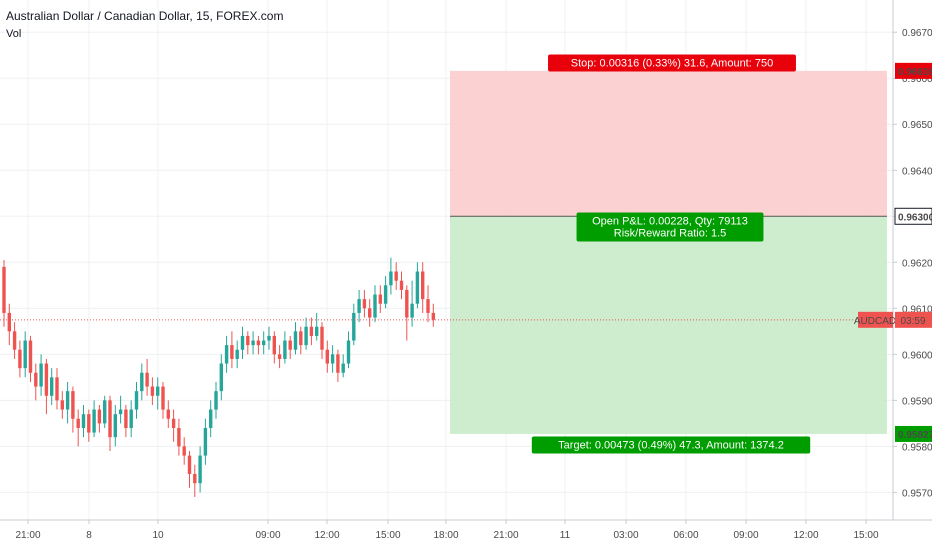 This screenshot has width=932, height=550. I want to click on target-badge, so click(671, 445).